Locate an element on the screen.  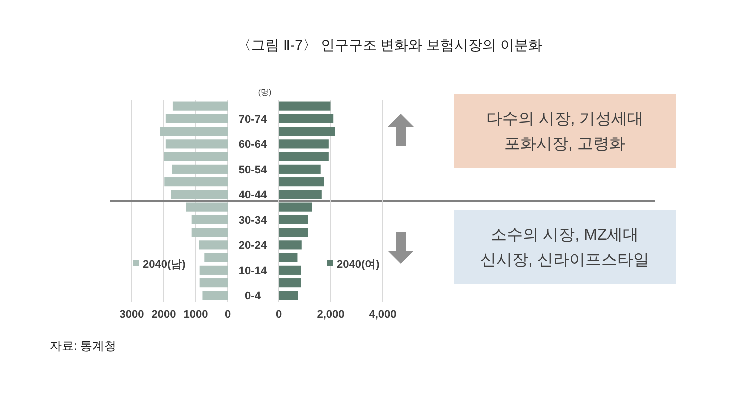
x-tick-label: 2000 is located at coordinates (164, 315).